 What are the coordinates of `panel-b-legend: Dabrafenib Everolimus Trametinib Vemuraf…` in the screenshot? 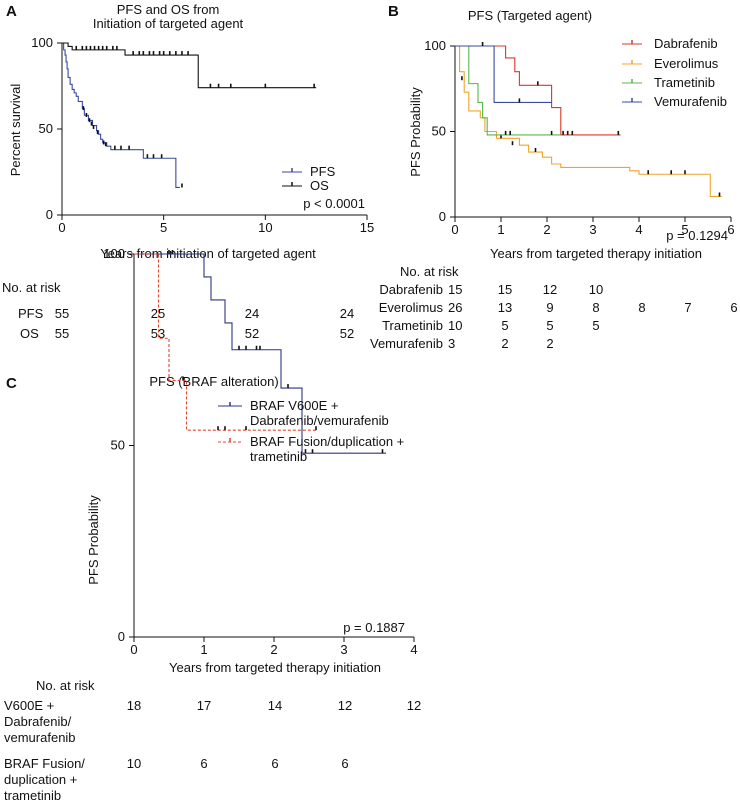 It's located at (674, 72).